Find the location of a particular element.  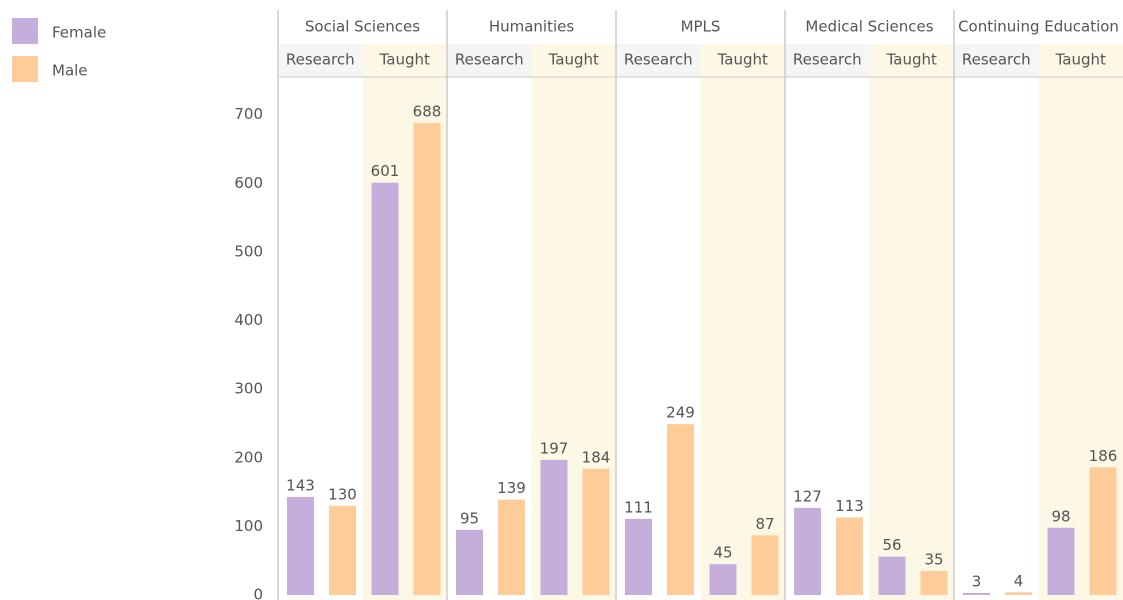

value-label: 197 is located at coordinates (554, 448).